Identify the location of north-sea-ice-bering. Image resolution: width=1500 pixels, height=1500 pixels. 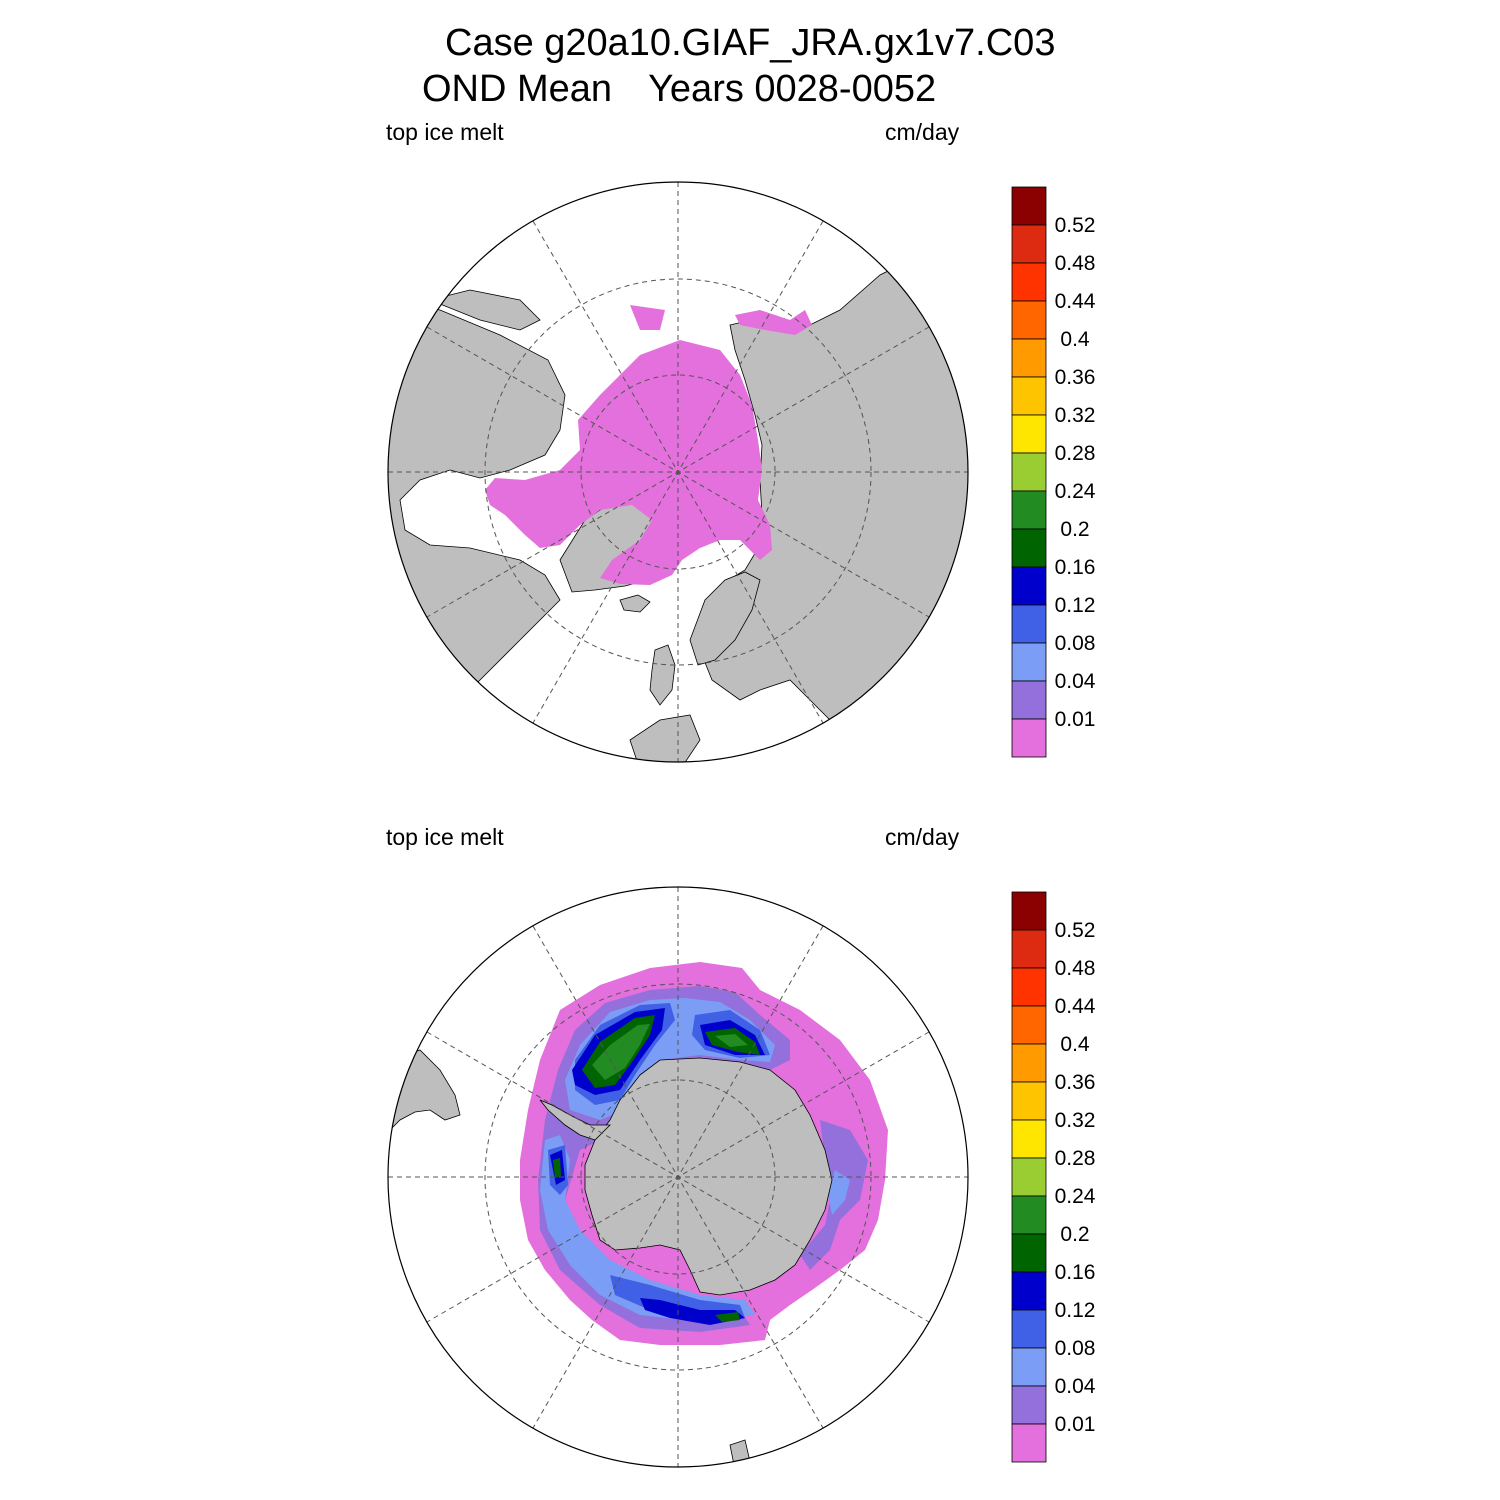
(647, 317).